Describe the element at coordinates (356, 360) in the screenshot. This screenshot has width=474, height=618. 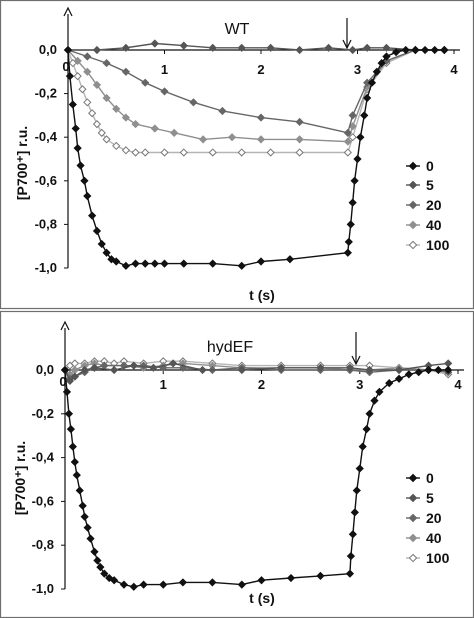
I see `arrow-down-icon` at that location.